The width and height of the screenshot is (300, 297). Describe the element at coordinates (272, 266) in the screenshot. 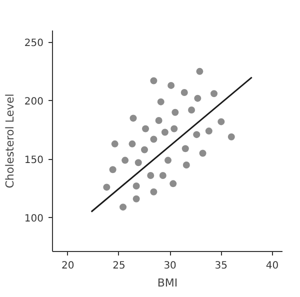

I see `x-tick-label: 40` at that location.